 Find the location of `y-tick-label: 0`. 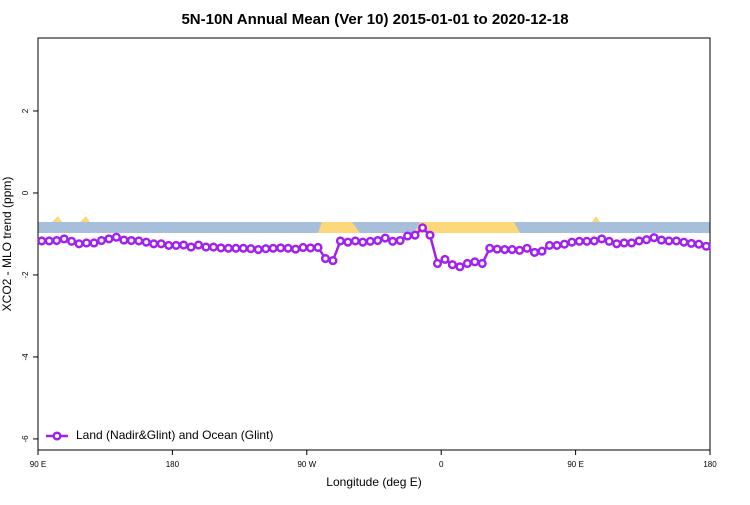

y-tick-label: 0 is located at coordinates (25, 192).